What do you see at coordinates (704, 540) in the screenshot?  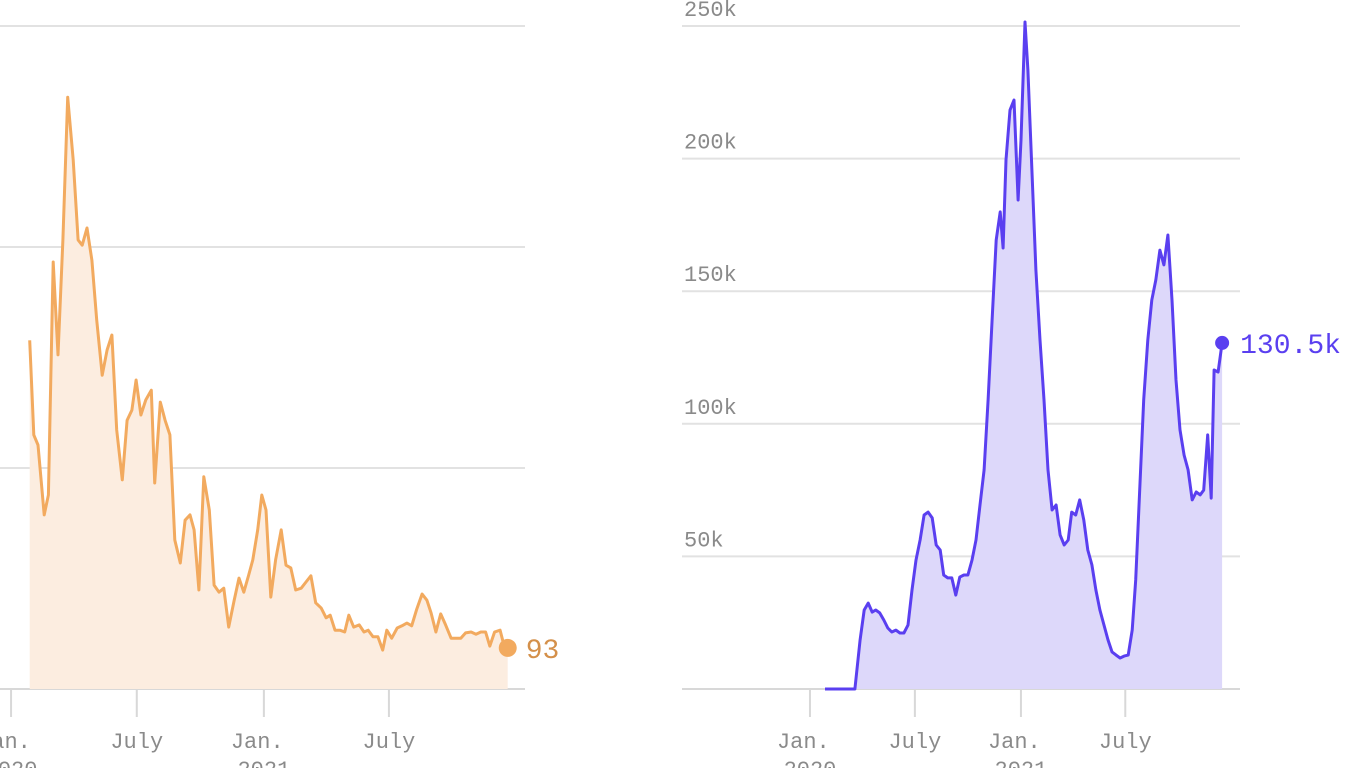 I see `y-tick-label: 50k` at bounding box center [704, 540].